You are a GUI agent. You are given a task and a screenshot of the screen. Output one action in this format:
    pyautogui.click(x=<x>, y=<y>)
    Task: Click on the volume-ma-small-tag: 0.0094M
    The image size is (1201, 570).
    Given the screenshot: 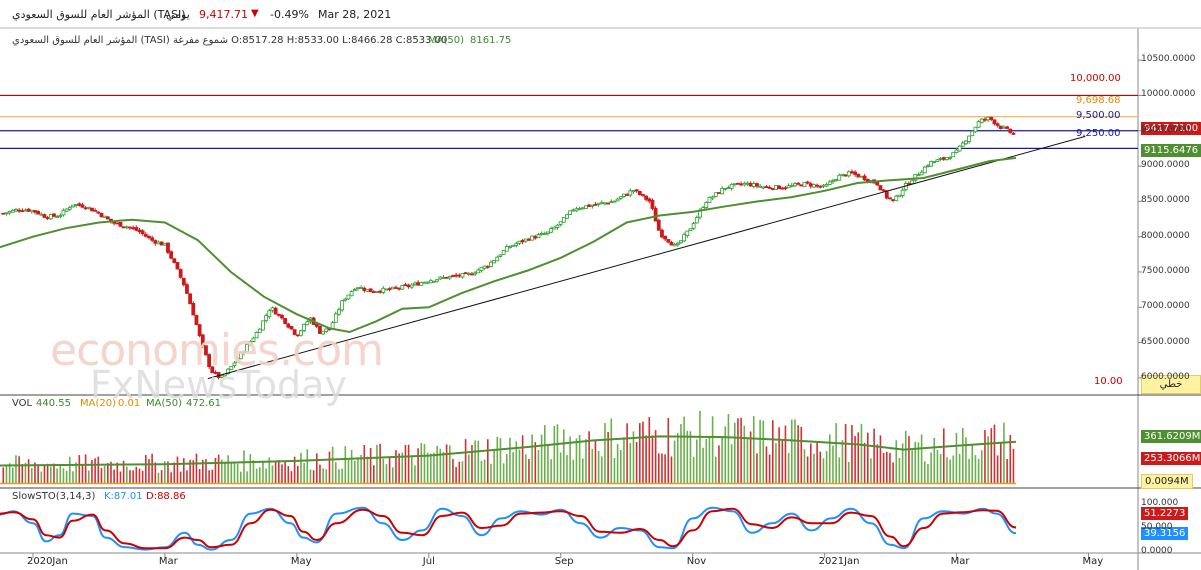 What is the action you would take?
    pyautogui.click(x=1167, y=481)
    